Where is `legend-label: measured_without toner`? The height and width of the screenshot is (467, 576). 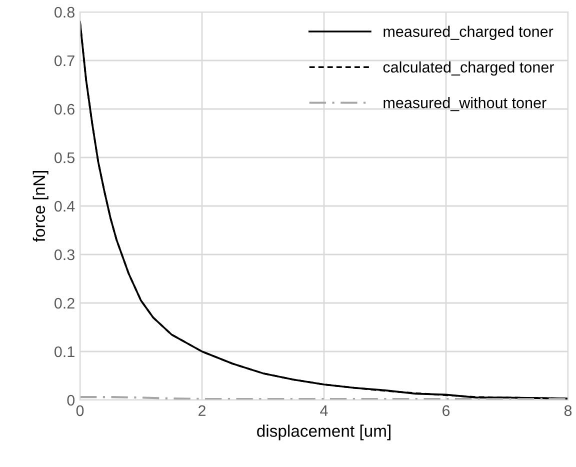 legend-label: measured_without toner is located at coordinates (465, 104).